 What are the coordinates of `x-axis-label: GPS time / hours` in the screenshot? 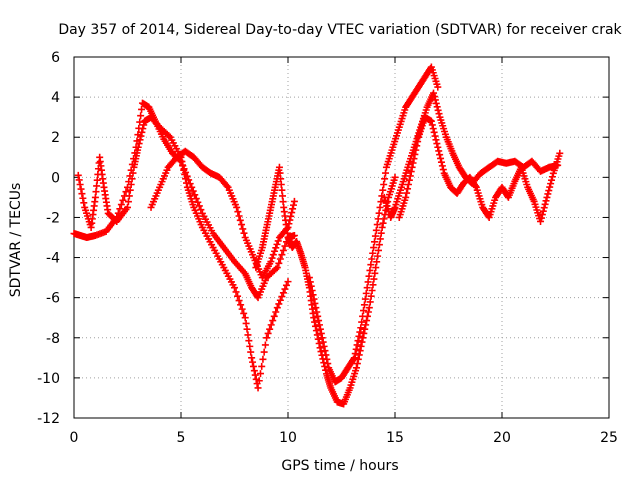 It's located at (339, 466).